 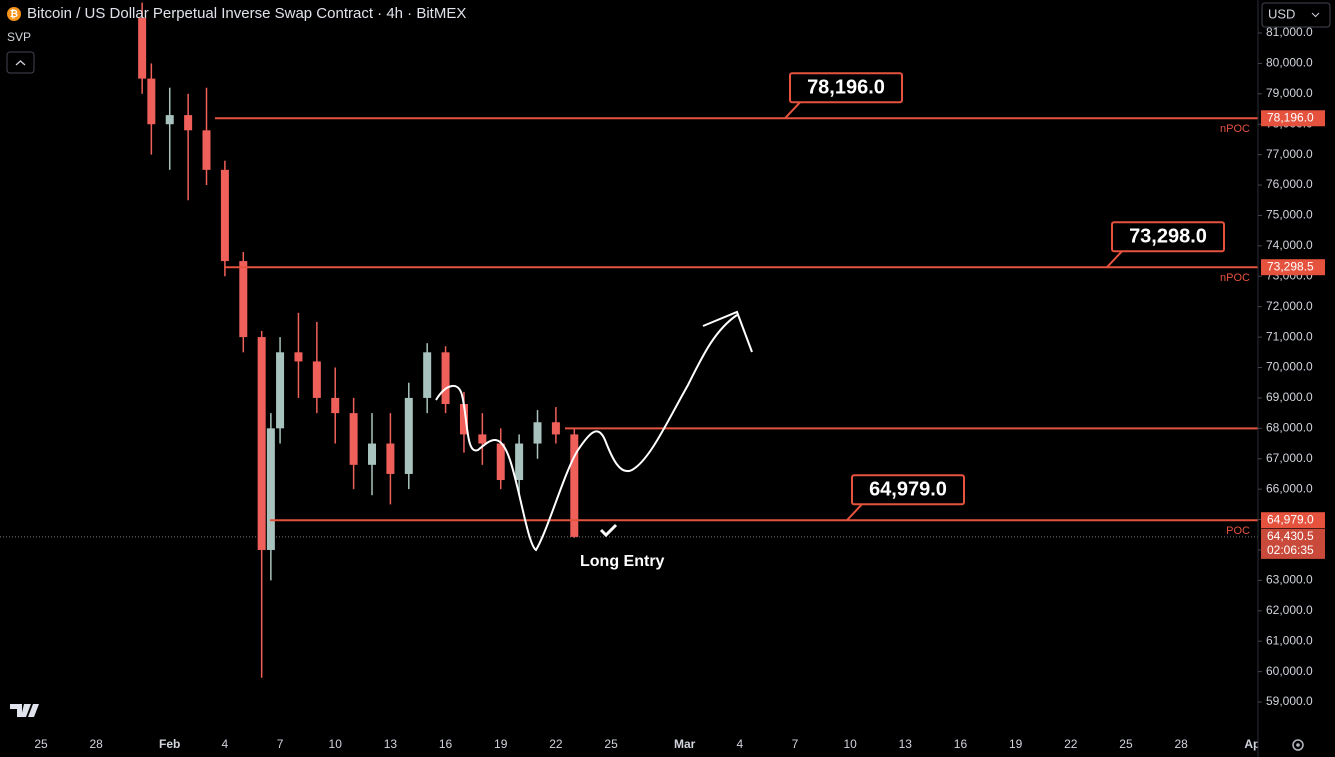 I want to click on callout-label: 73,298.0, so click(x=1168, y=236).